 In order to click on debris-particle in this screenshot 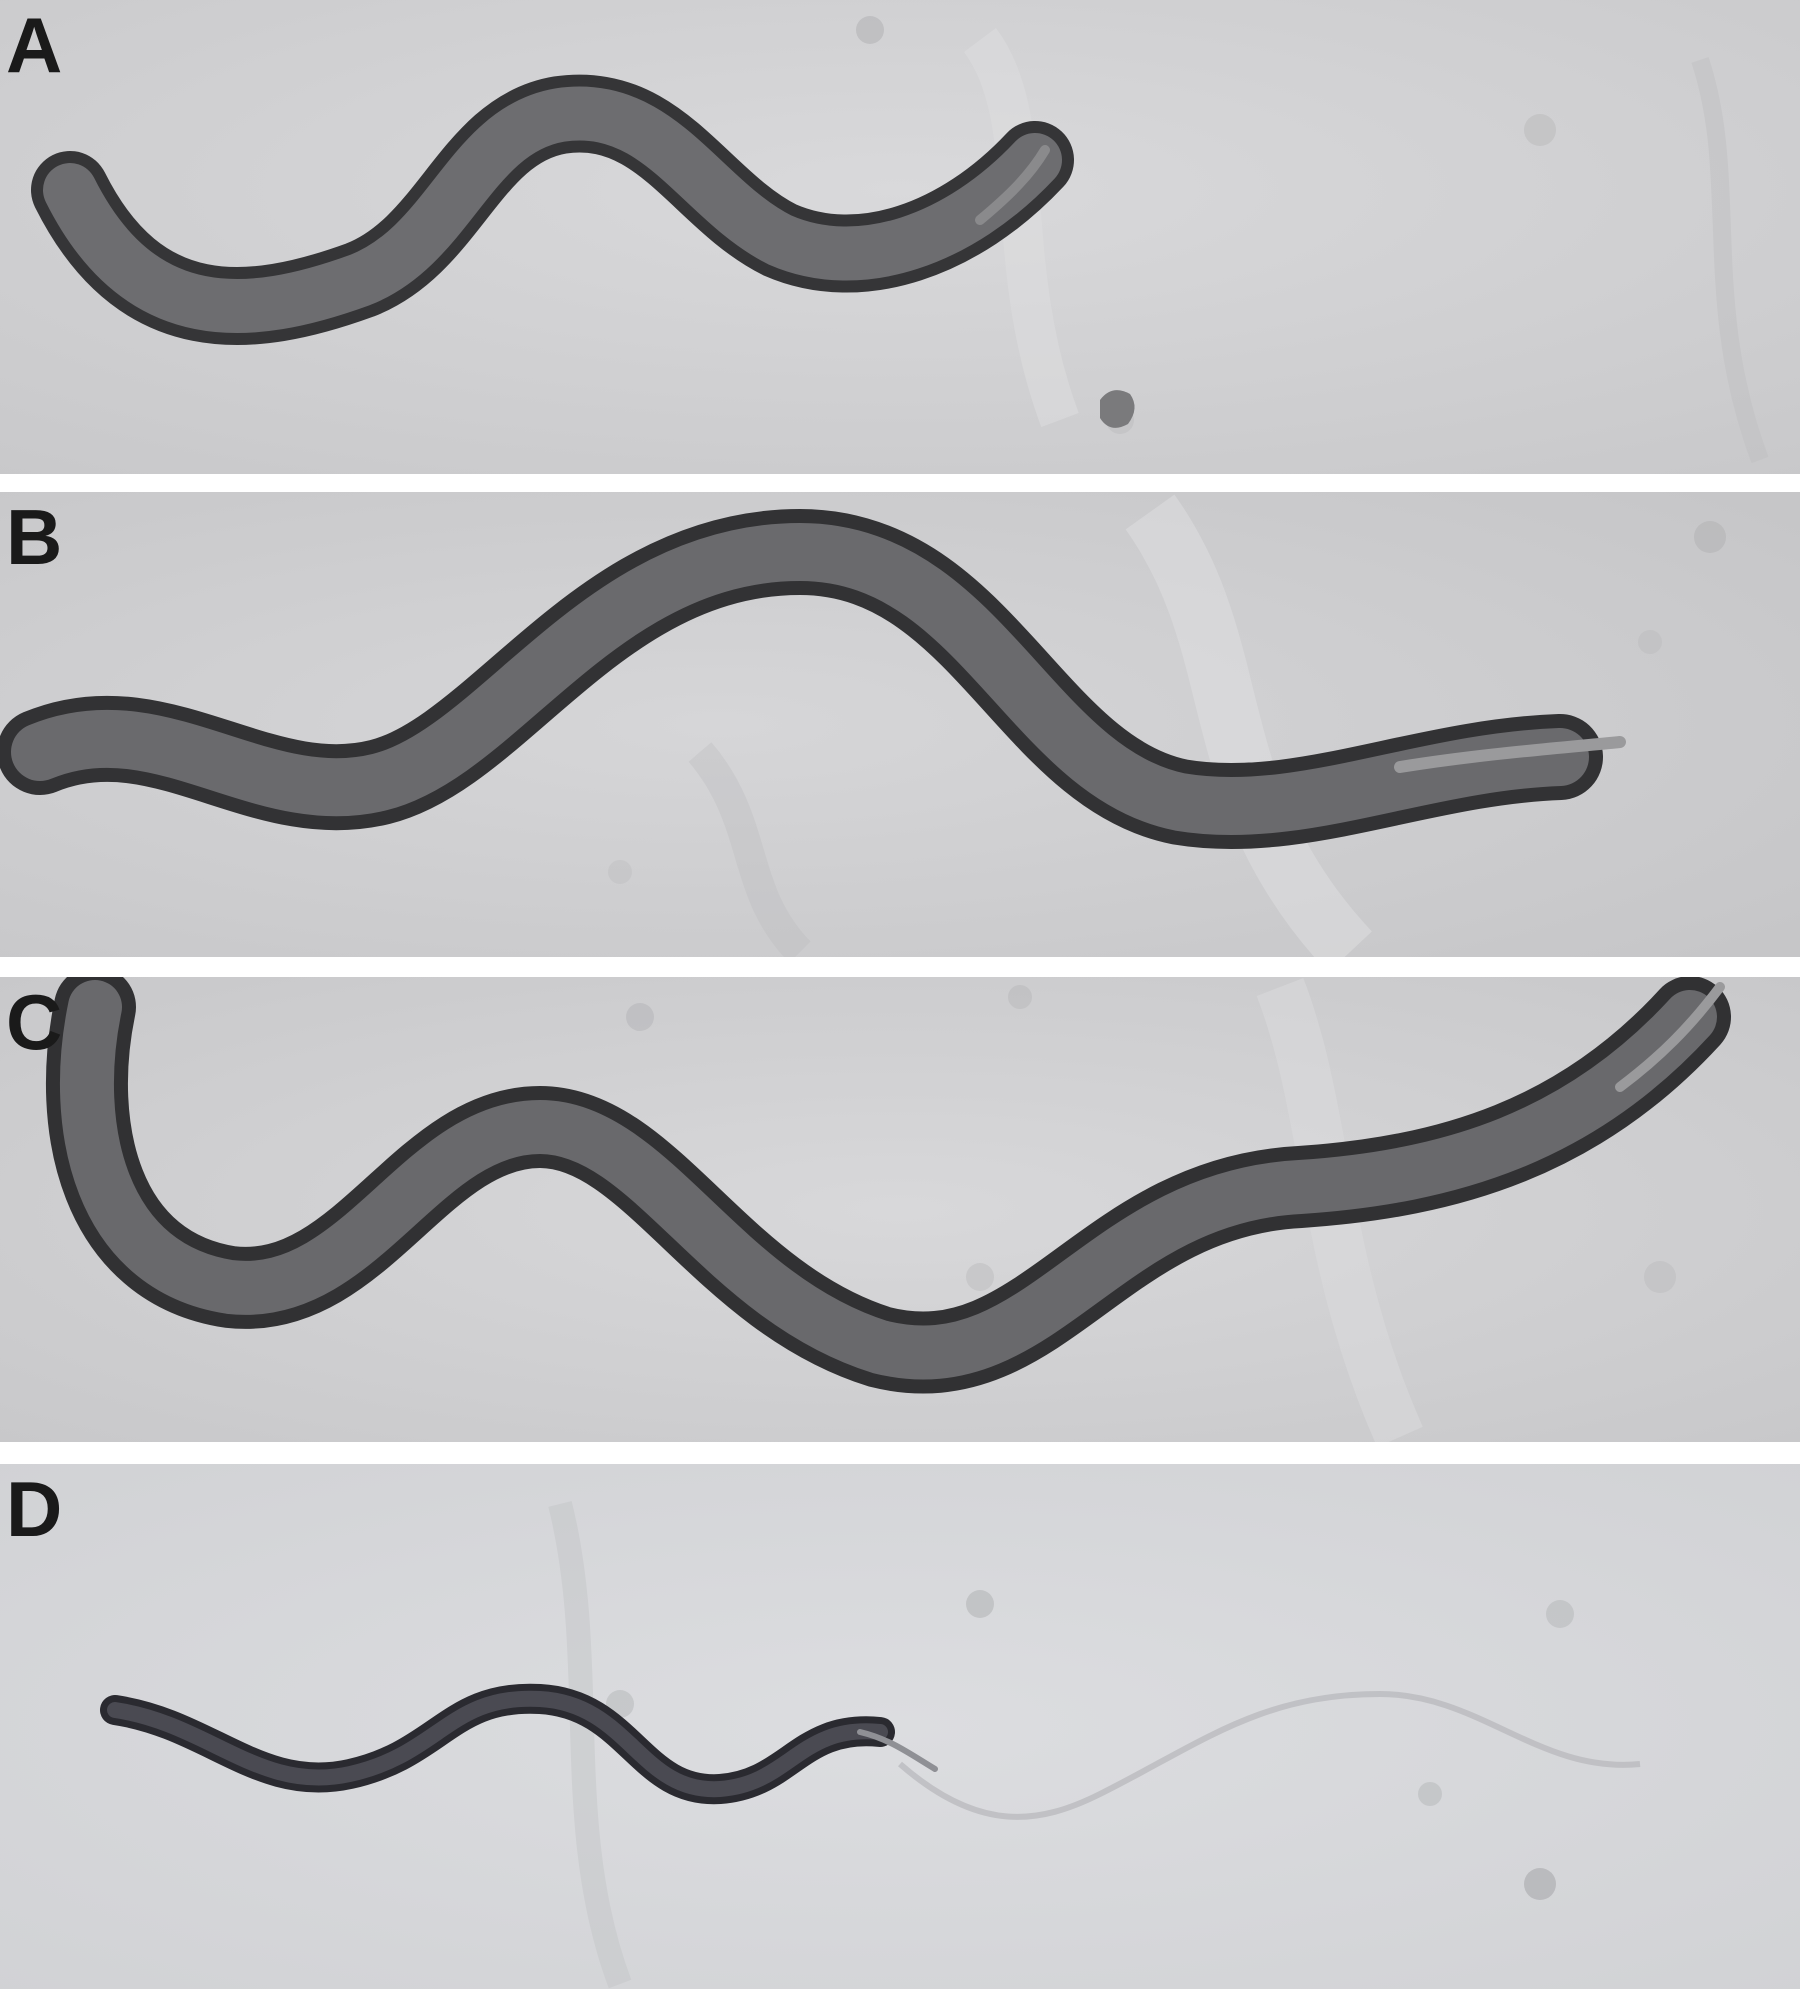, I will do `click(1117, 409)`.